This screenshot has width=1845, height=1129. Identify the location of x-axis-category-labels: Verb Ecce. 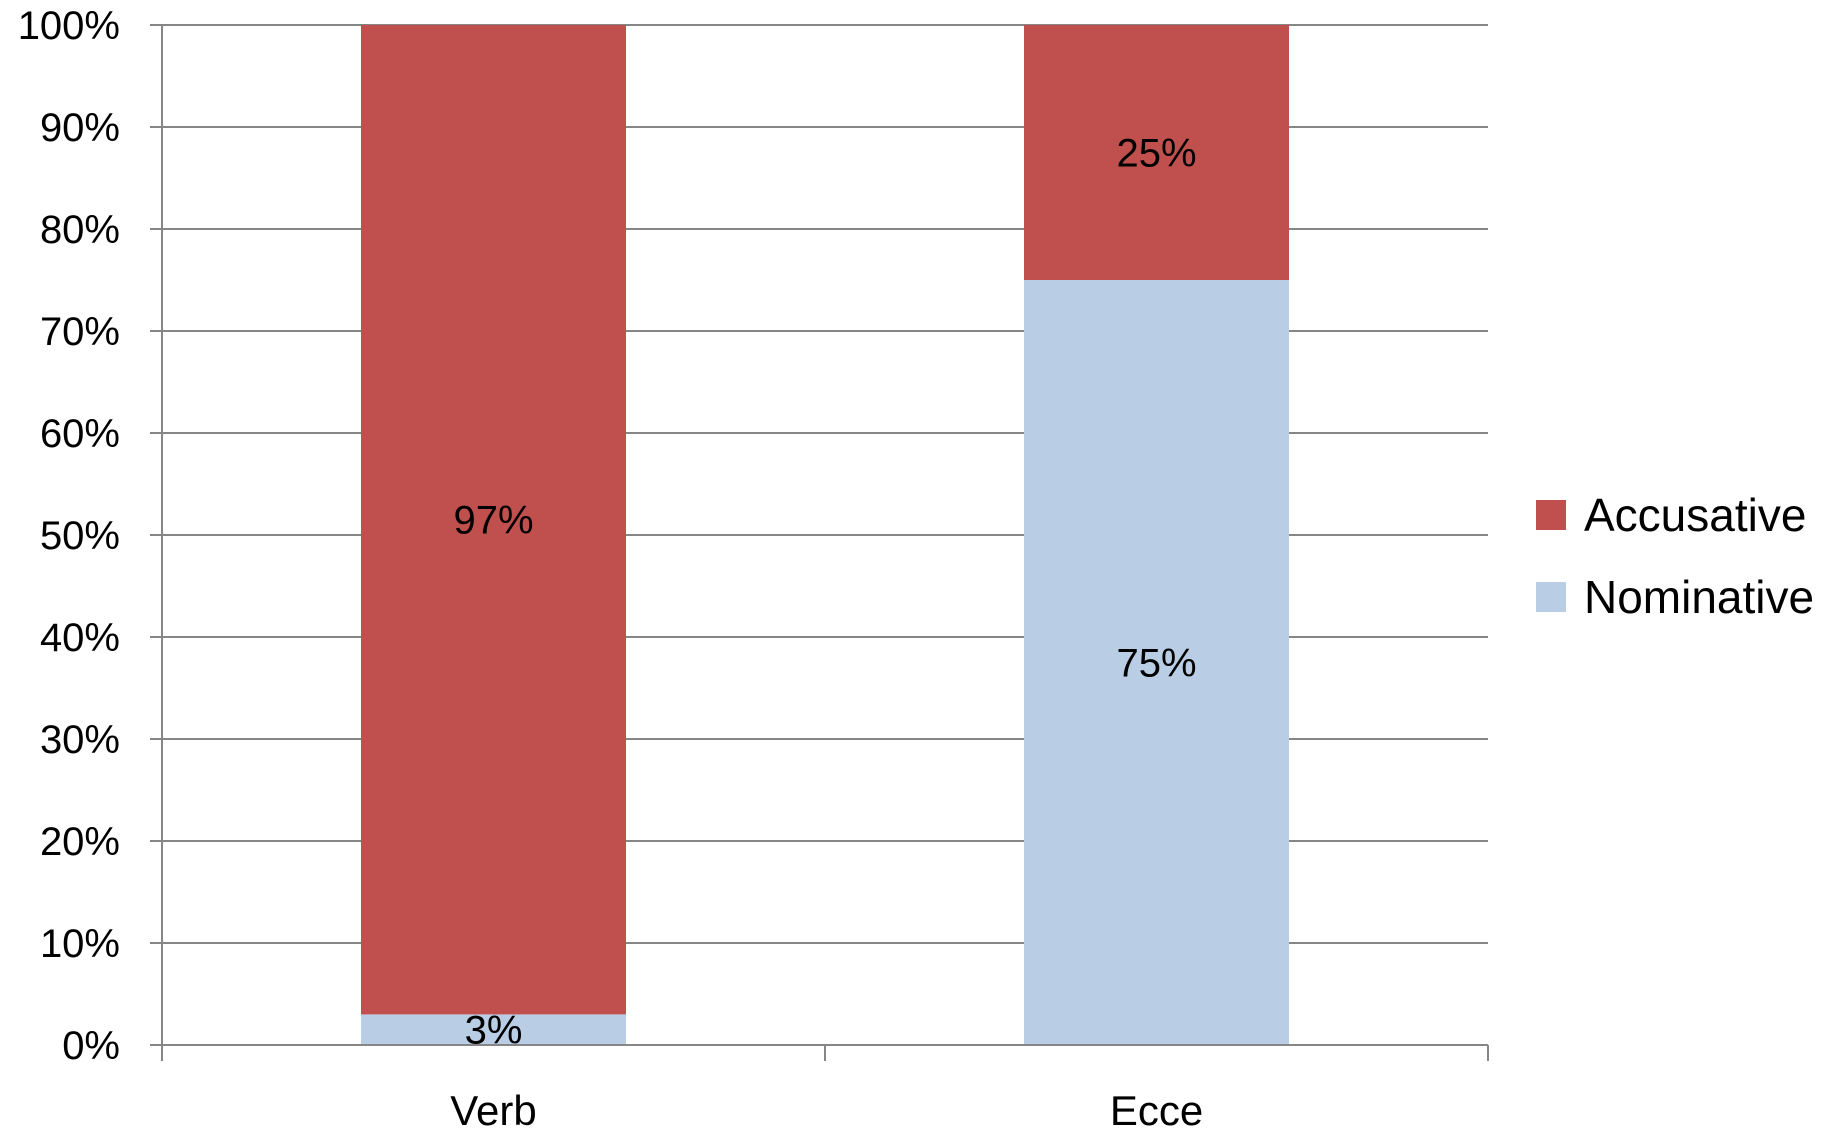
(826, 1108).